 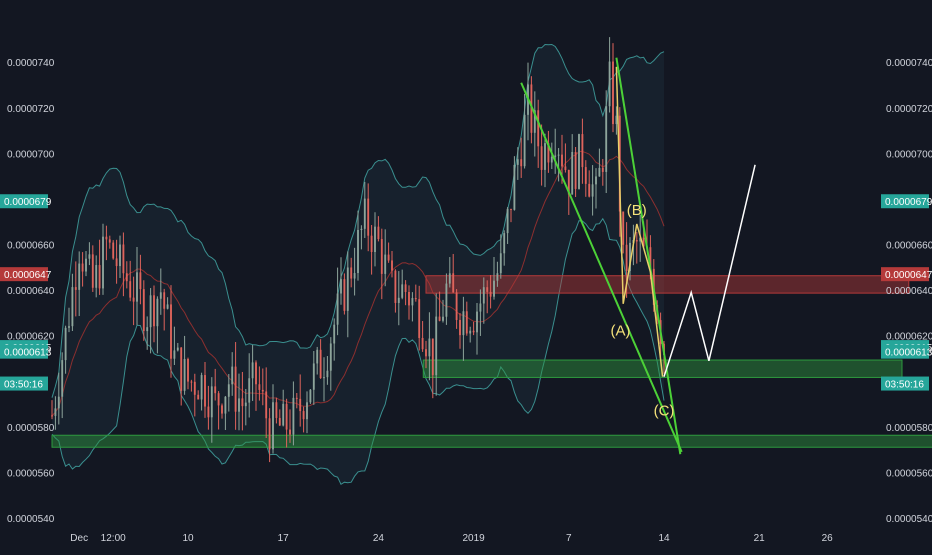 I want to click on price-tick-label-left: 0.0000720, so click(x=31, y=109).